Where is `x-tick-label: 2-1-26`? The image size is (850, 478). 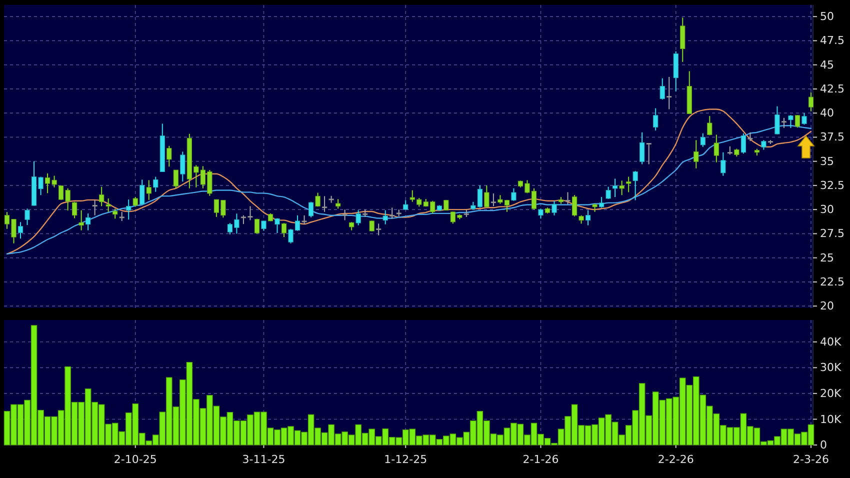 x-tick-label: 2-1-26 is located at coordinates (540, 459).